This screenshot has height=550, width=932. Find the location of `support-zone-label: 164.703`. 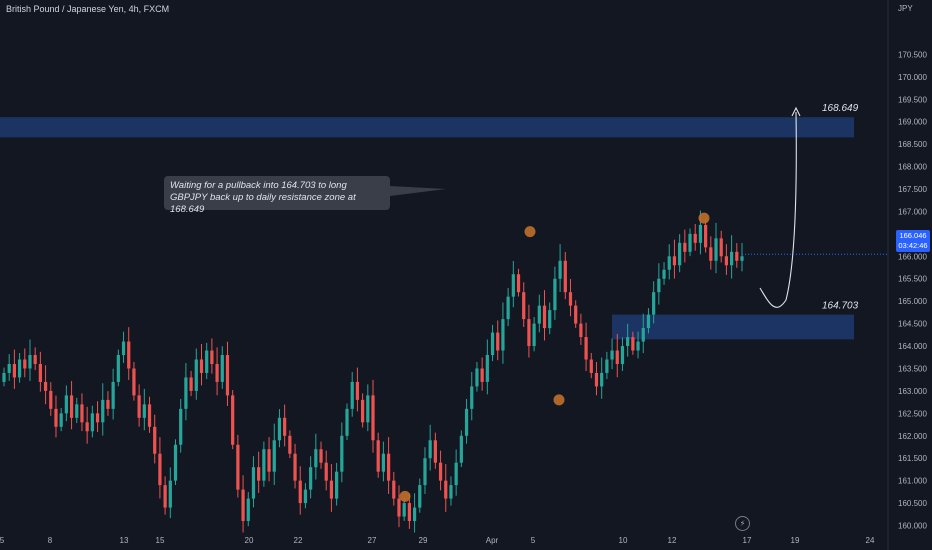

support-zone-label: 164.703 is located at coordinates (840, 306).